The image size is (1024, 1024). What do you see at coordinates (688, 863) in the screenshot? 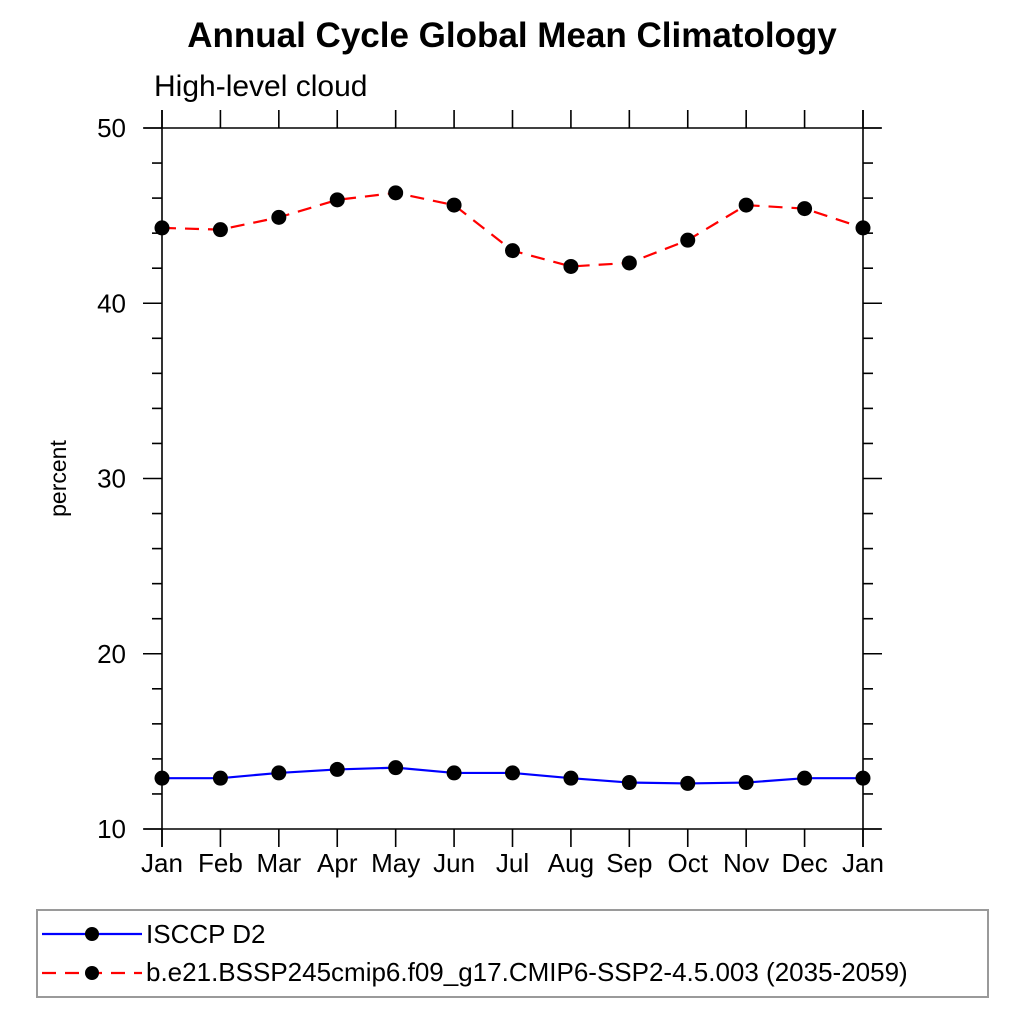
I see `x-tick-label: Oct` at bounding box center [688, 863].